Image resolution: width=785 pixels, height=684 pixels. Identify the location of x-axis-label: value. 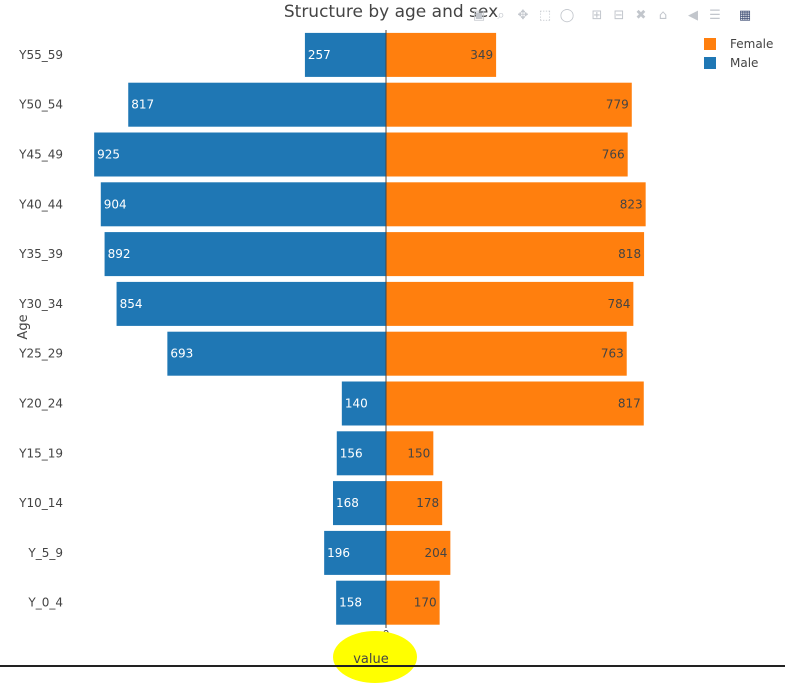
(371, 659).